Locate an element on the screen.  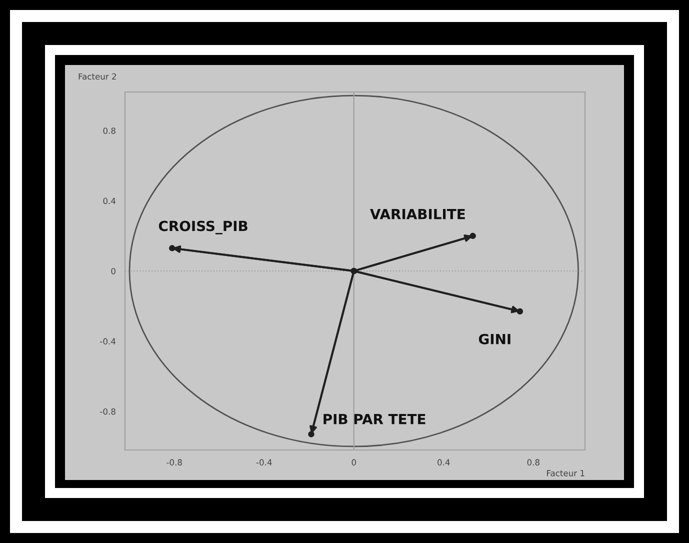
y-tick-label: 0 is located at coordinates (113, 271).